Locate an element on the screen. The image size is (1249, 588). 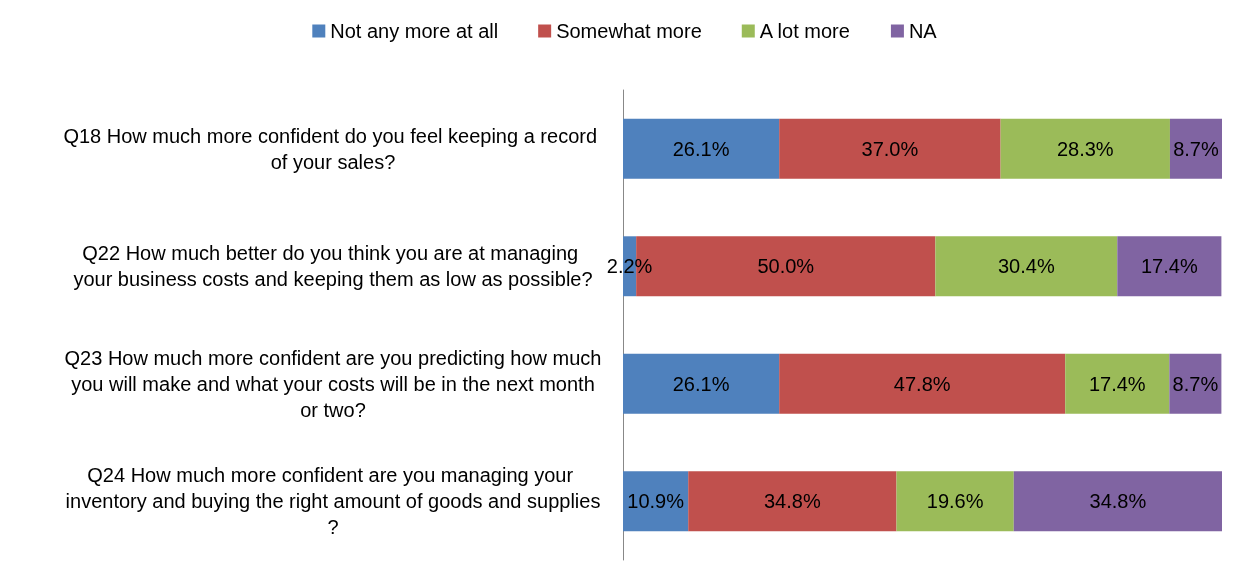
data-label: 47.8% is located at coordinates (922, 383).